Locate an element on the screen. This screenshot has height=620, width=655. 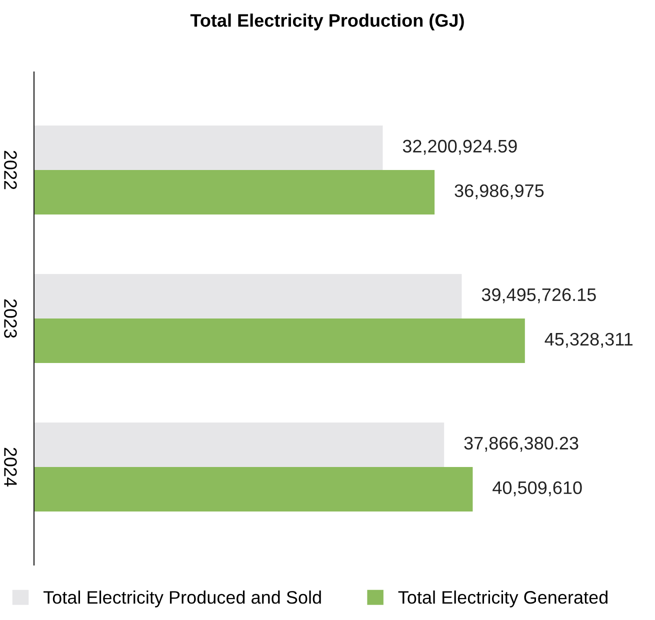
data-label: 37,866,380.23 is located at coordinates (521, 444).